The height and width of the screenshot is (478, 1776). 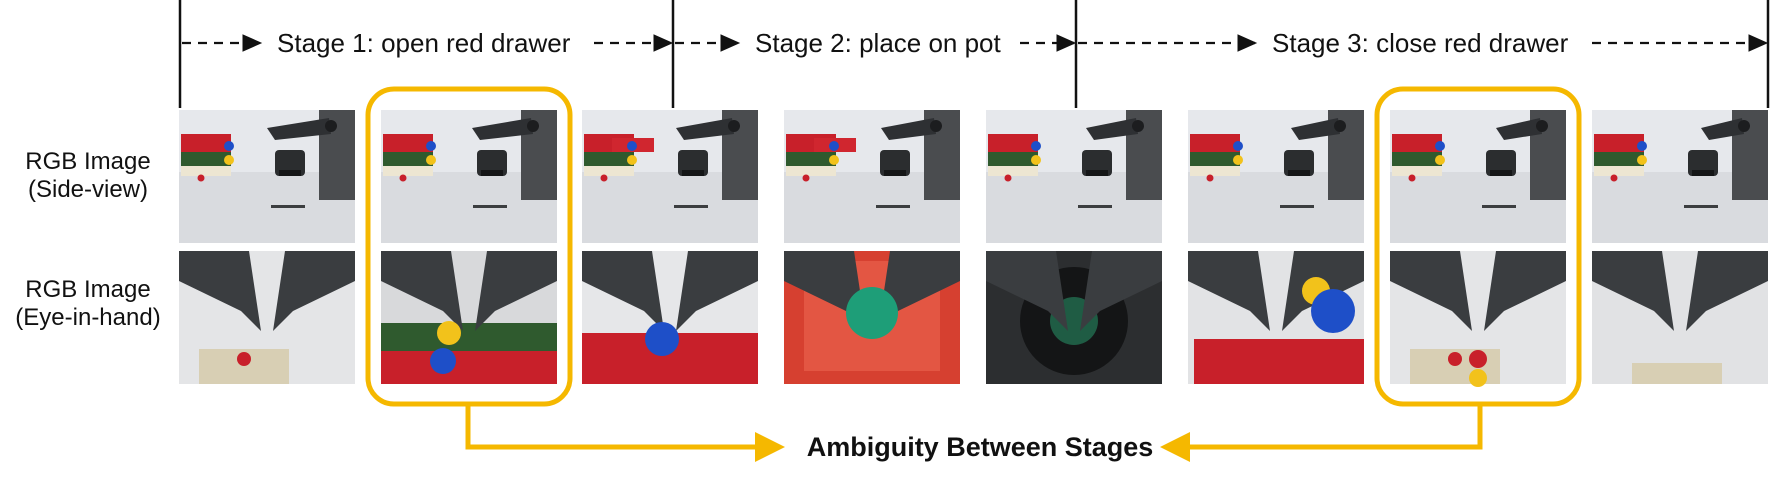 I want to click on row-label-eye-line1: RGB Image, so click(x=88, y=289).